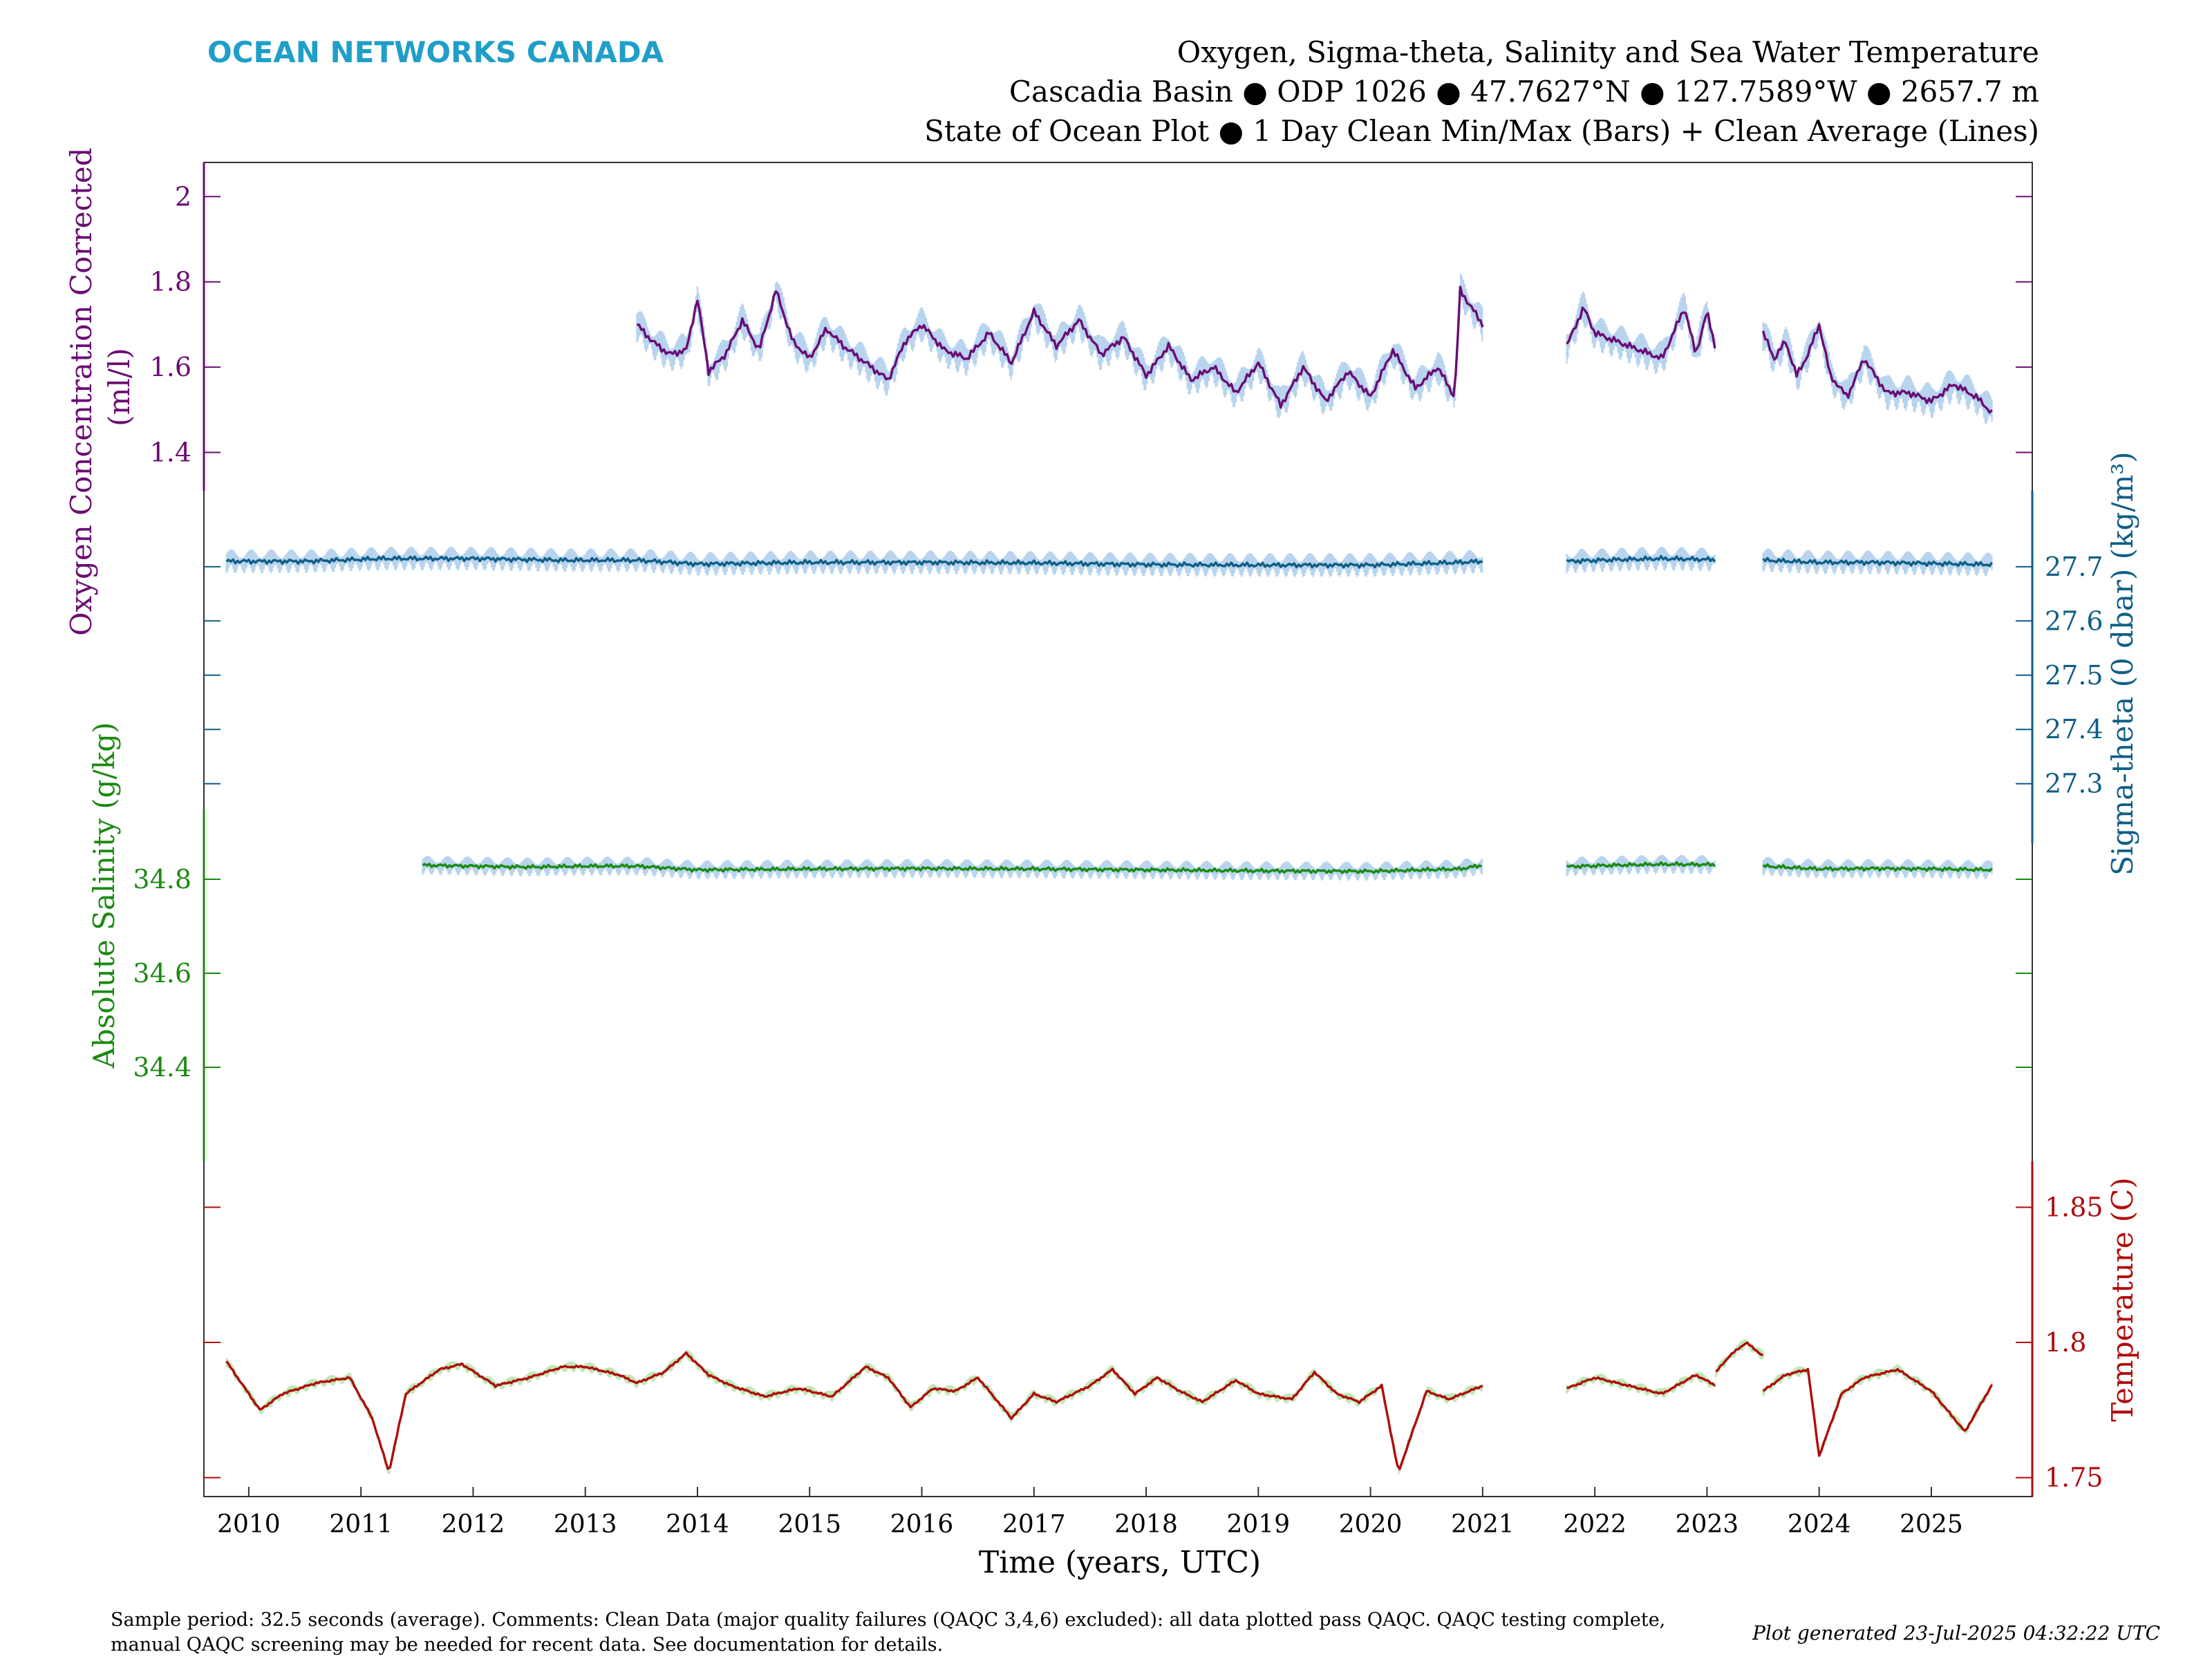 Image resolution: width=2212 pixels, height=1659 pixels. I want to click on x-tick-label: 2011, so click(361, 1525).